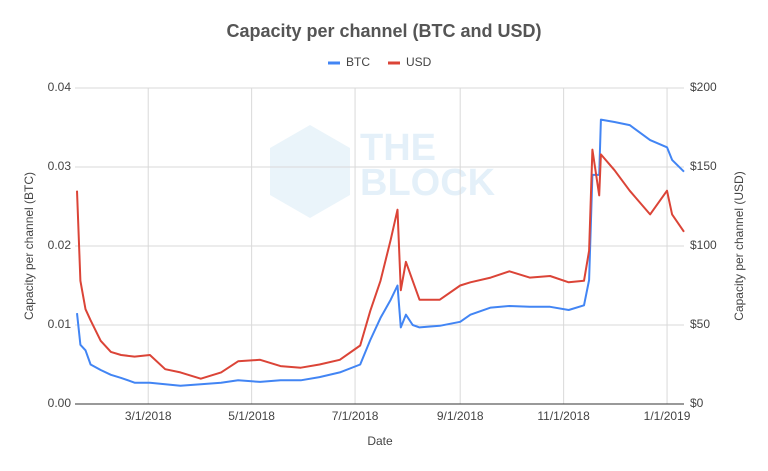 This screenshot has height=471, width=768. What do you see at coordinates (251, 416) in the screenshot?
I see `x-tick-label: 5/1/2018` at bounding box center [251, 416].